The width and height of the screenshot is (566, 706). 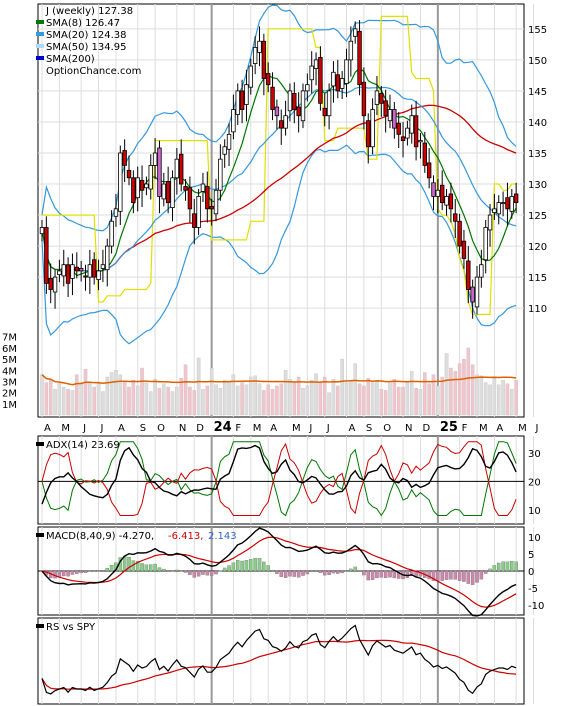 I want to click on month-tick-label: 24, so click(x=223, y=427).